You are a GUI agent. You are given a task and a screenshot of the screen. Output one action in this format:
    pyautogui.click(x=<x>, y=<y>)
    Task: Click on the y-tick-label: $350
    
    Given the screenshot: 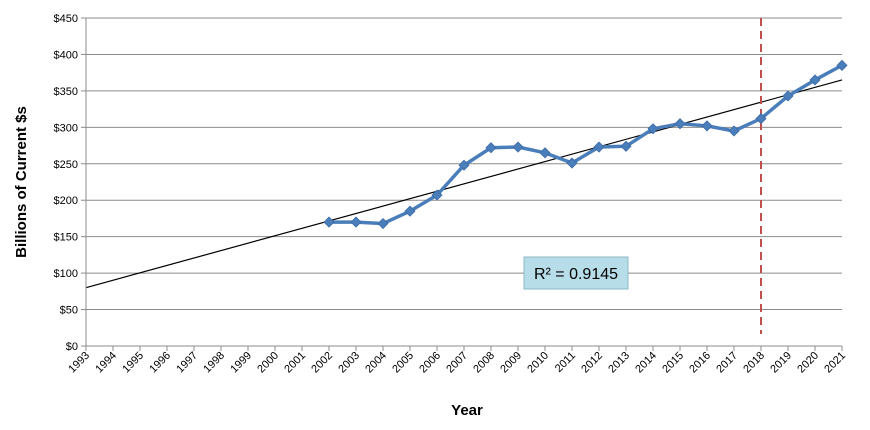 What is the action you would take?
    pyautogui.click(x=66, y=92)
    